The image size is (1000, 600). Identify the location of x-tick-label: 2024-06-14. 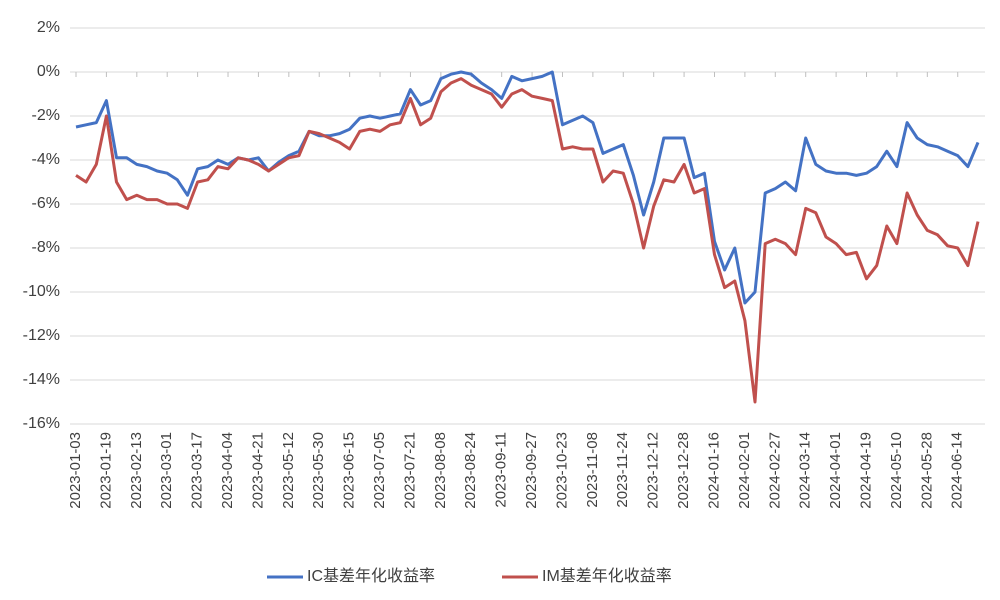
(957, 470).